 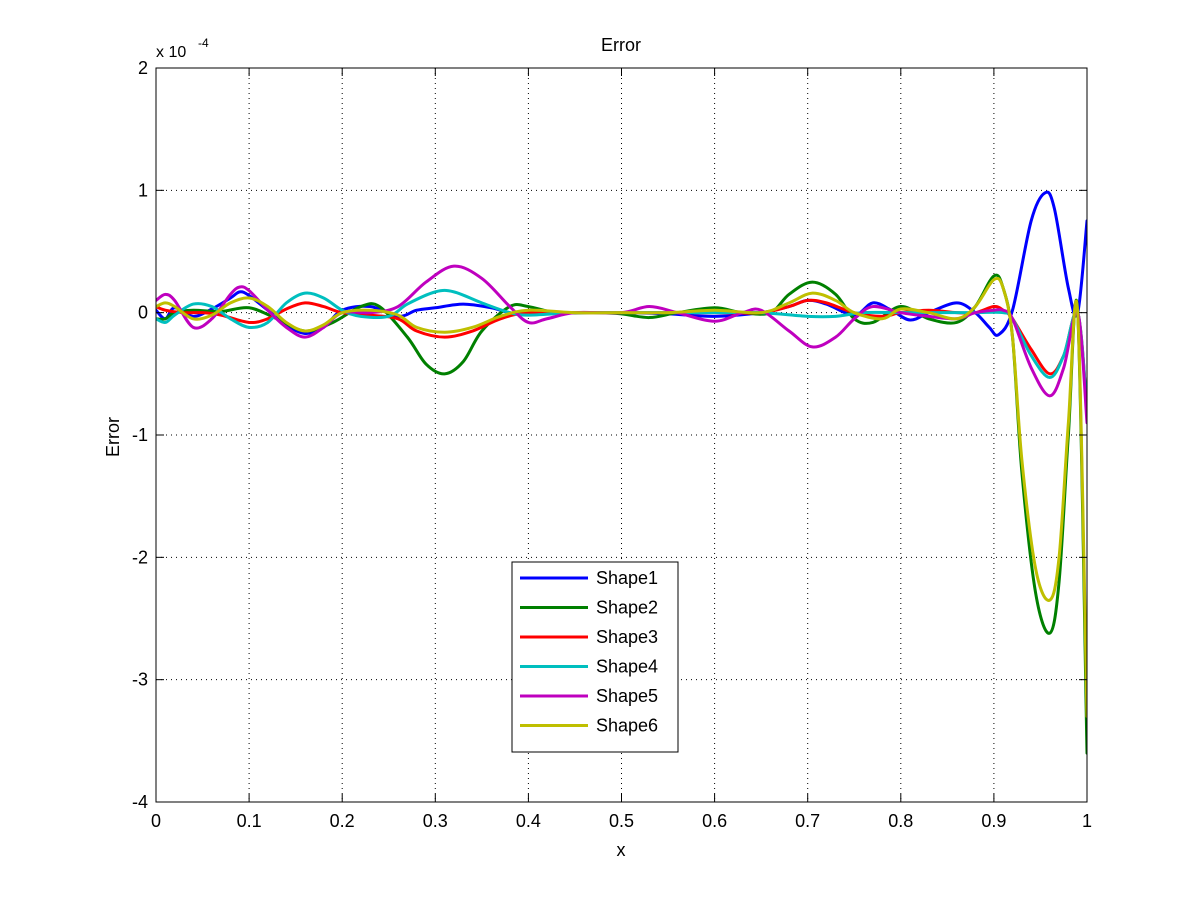 I want to click on x-tick-label: 0.7, so click(x=807, y=821).